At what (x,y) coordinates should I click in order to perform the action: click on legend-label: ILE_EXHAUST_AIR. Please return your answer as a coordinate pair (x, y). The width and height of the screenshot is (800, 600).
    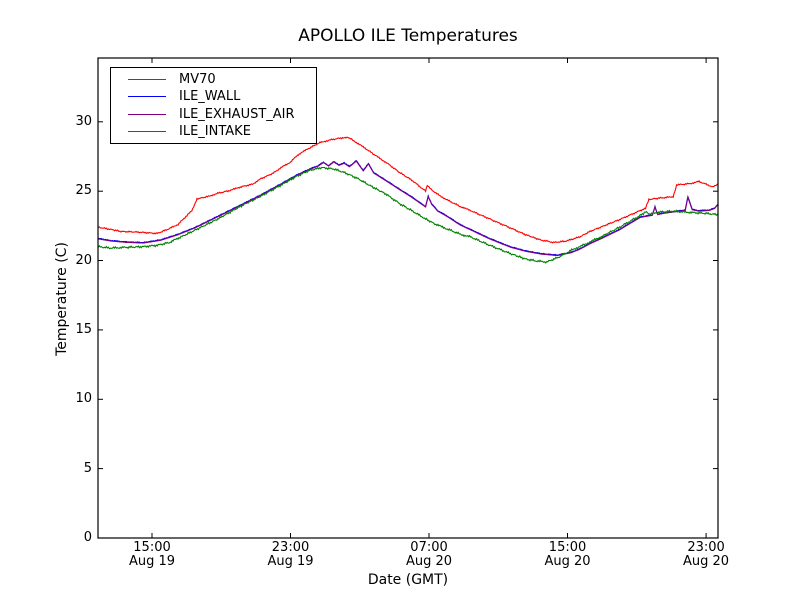
    Looking at the image, I should click on (237, 114).